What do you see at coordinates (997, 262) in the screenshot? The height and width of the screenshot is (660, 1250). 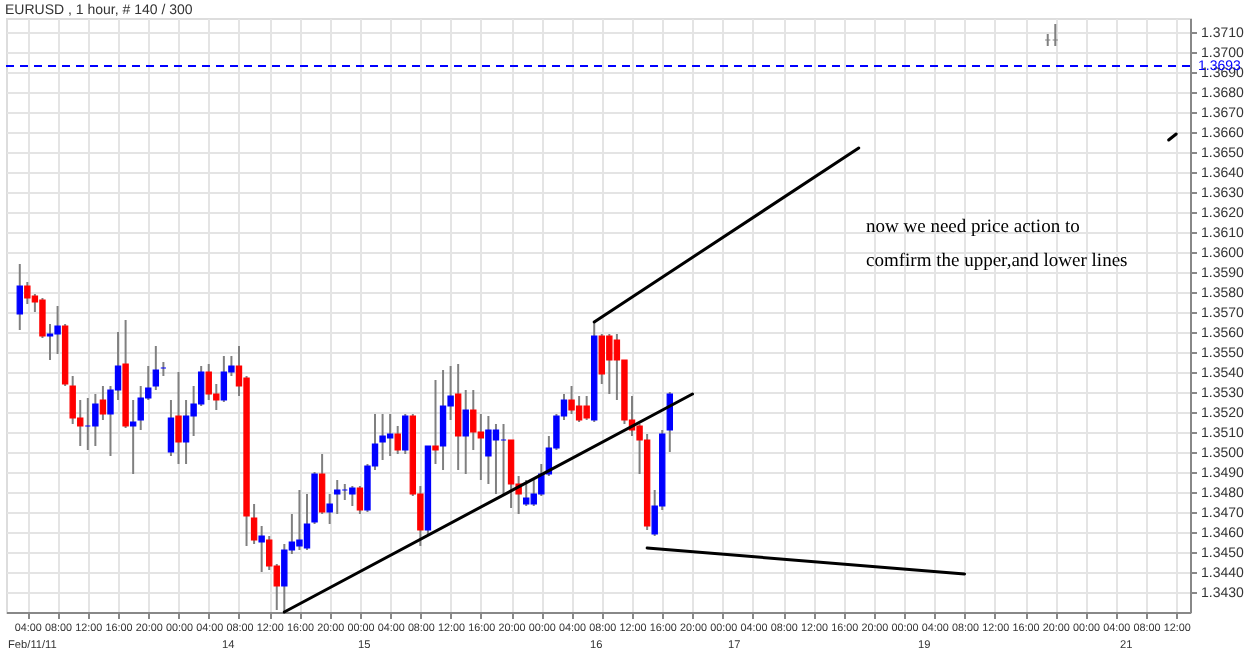 I see `annotation: comfirm the upper,and lower lines` at bounding box center [997, 262].